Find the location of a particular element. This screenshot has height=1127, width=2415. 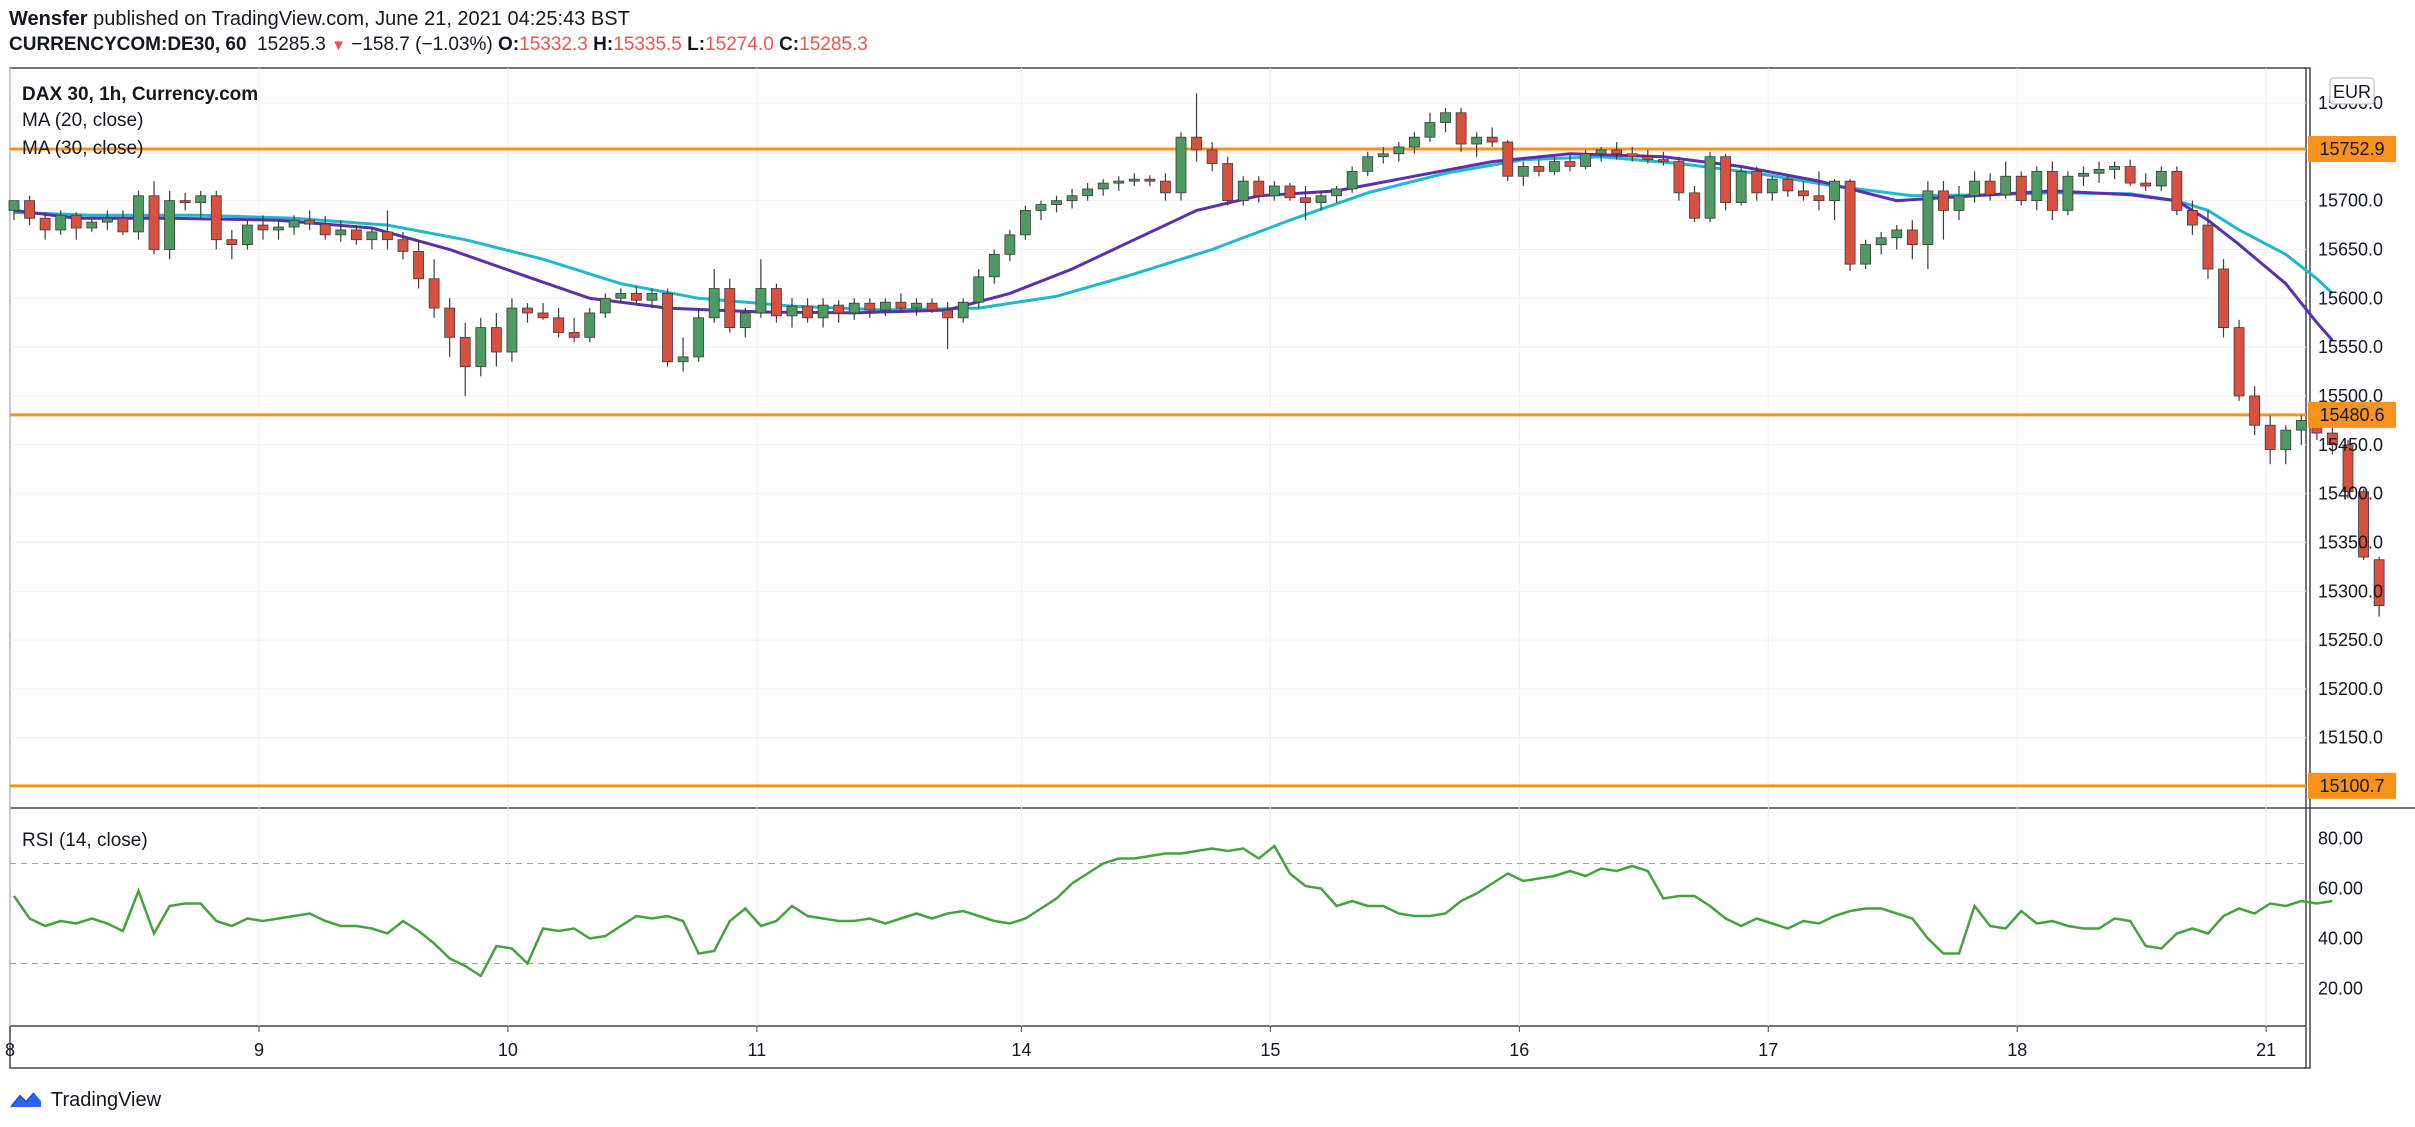

low-value: 15274.0 is located at coordinates (739, 44).